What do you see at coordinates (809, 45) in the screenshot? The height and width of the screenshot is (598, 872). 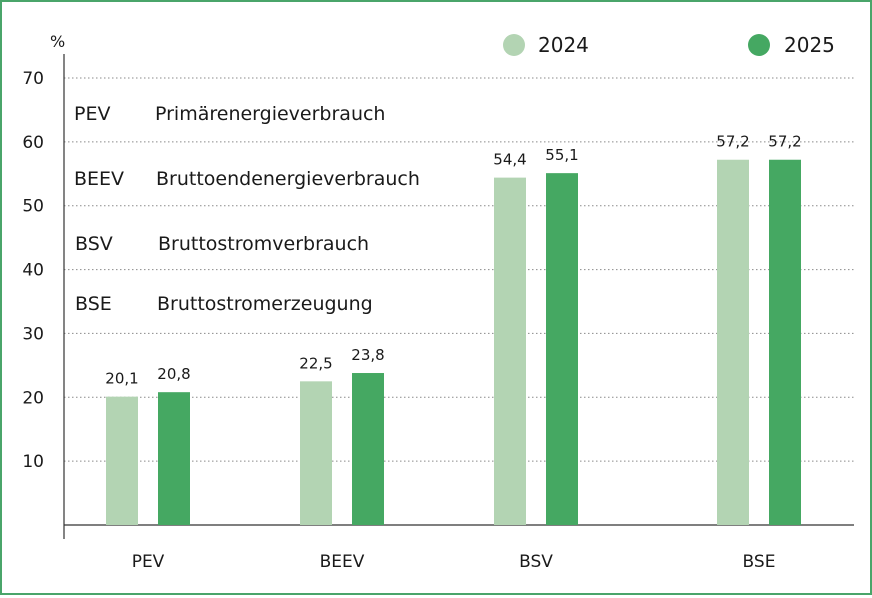 I see `legend-label: 2025` at bounding box center [809, 45].